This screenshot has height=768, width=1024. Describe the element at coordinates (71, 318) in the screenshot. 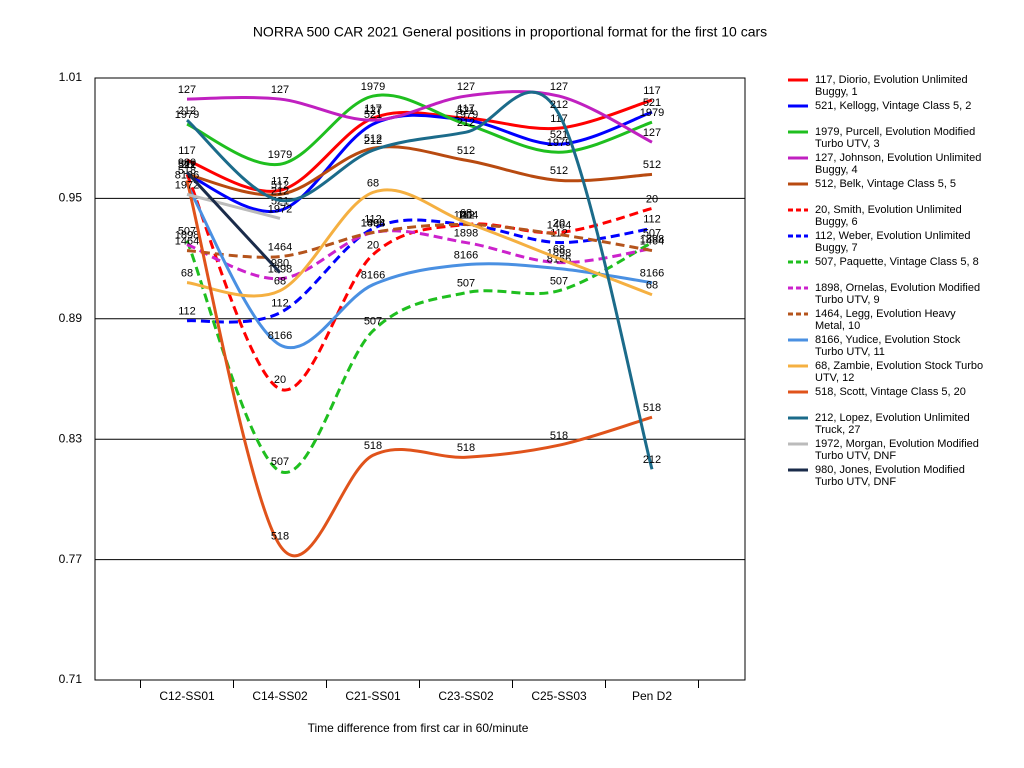

I see `y-tick-label: 0.89` at that location.